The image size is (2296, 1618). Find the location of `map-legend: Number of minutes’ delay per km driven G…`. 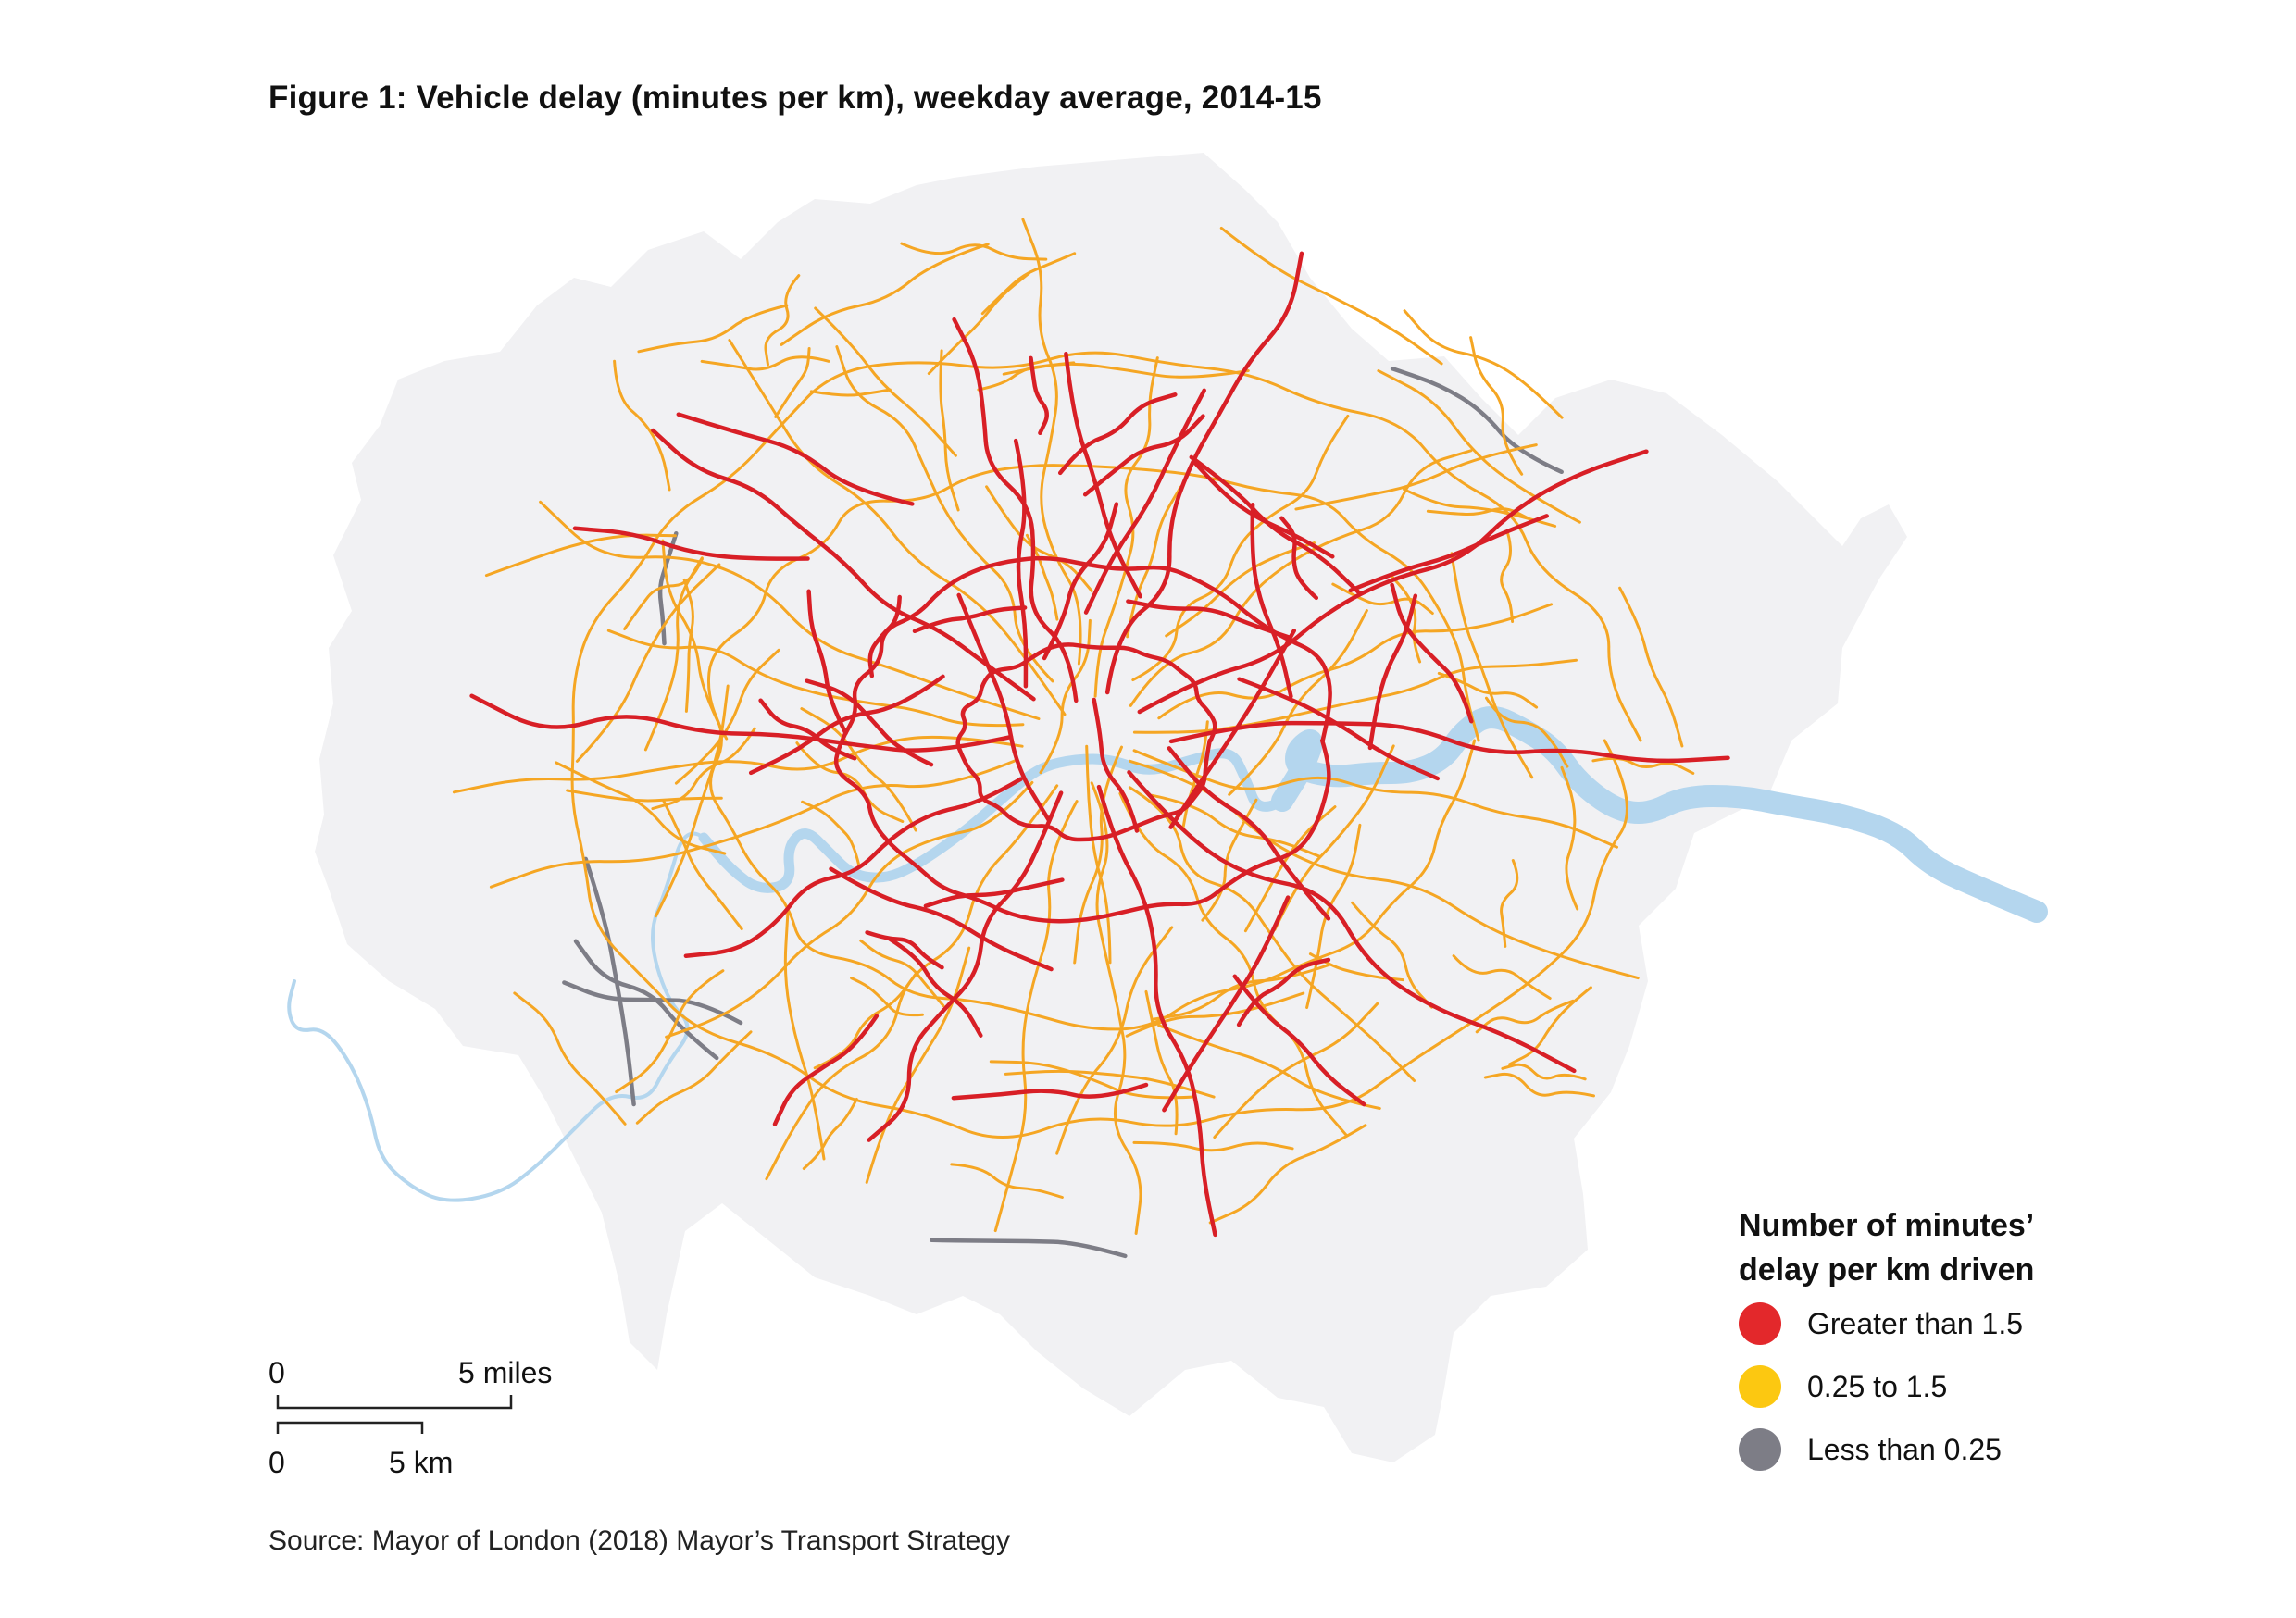

map-legend: Number of minutes’ delay per km driven G… is located at coordinates (1886, 1342).